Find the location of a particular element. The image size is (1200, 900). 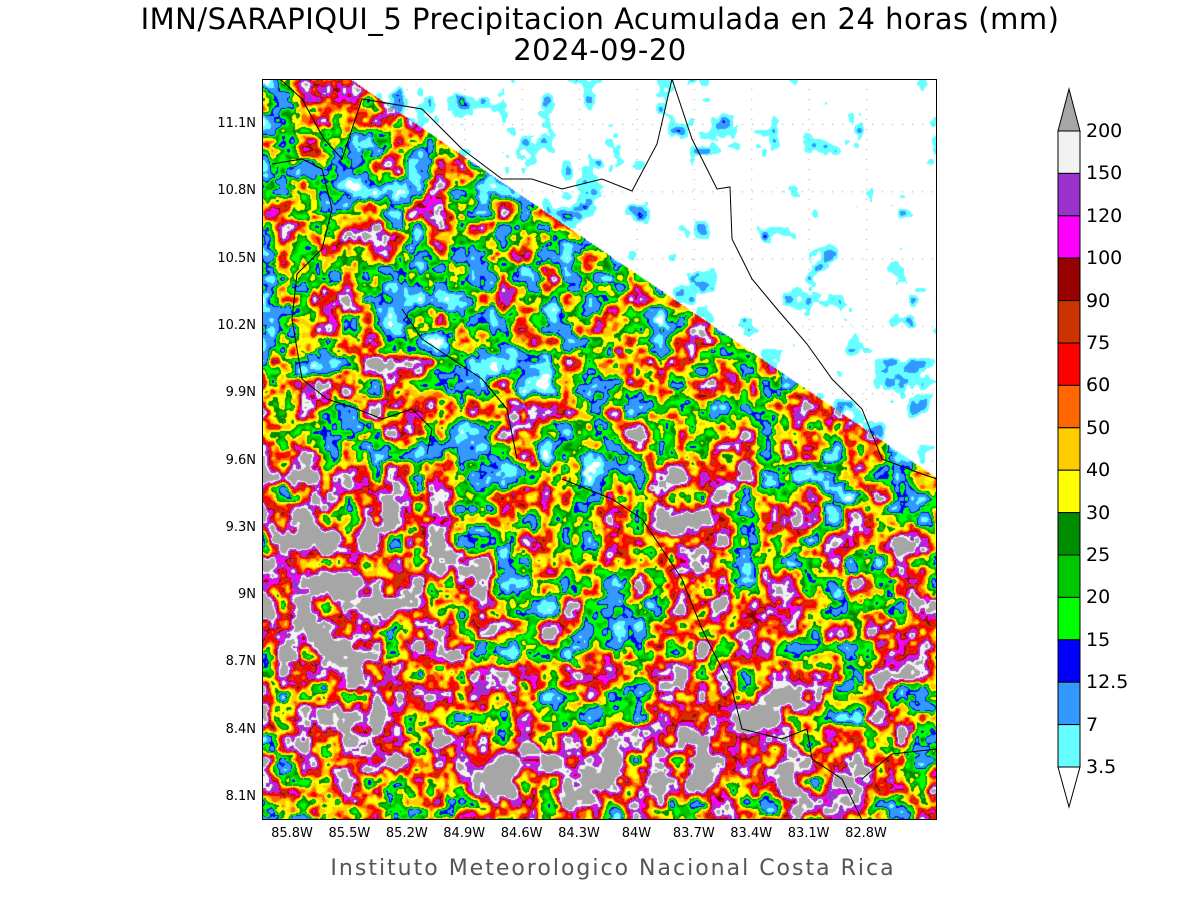

lon-tick-label: 85.5W is located at coordinates (349, 833).